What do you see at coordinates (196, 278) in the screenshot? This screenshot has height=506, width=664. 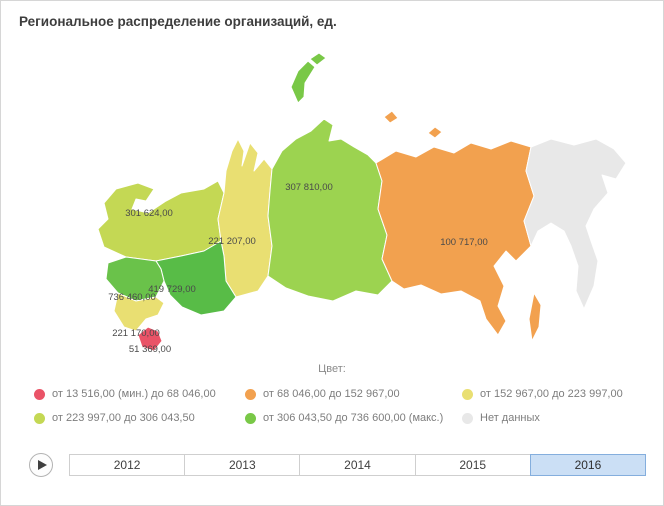 I see `map-region-volga` at bounding box center [196, 278].